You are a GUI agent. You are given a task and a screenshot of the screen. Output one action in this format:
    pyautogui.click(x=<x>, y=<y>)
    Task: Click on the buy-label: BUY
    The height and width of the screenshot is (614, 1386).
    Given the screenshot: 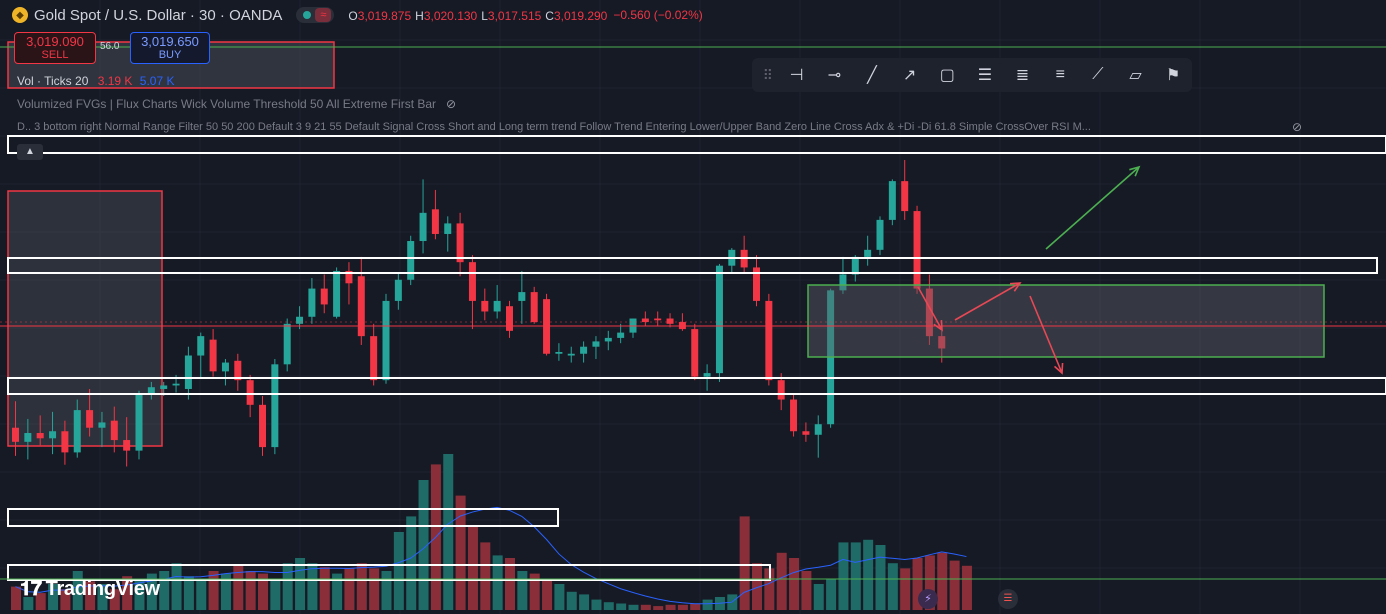 What is the action you would take?
    pyautogui.click(x=170, y=55)
    